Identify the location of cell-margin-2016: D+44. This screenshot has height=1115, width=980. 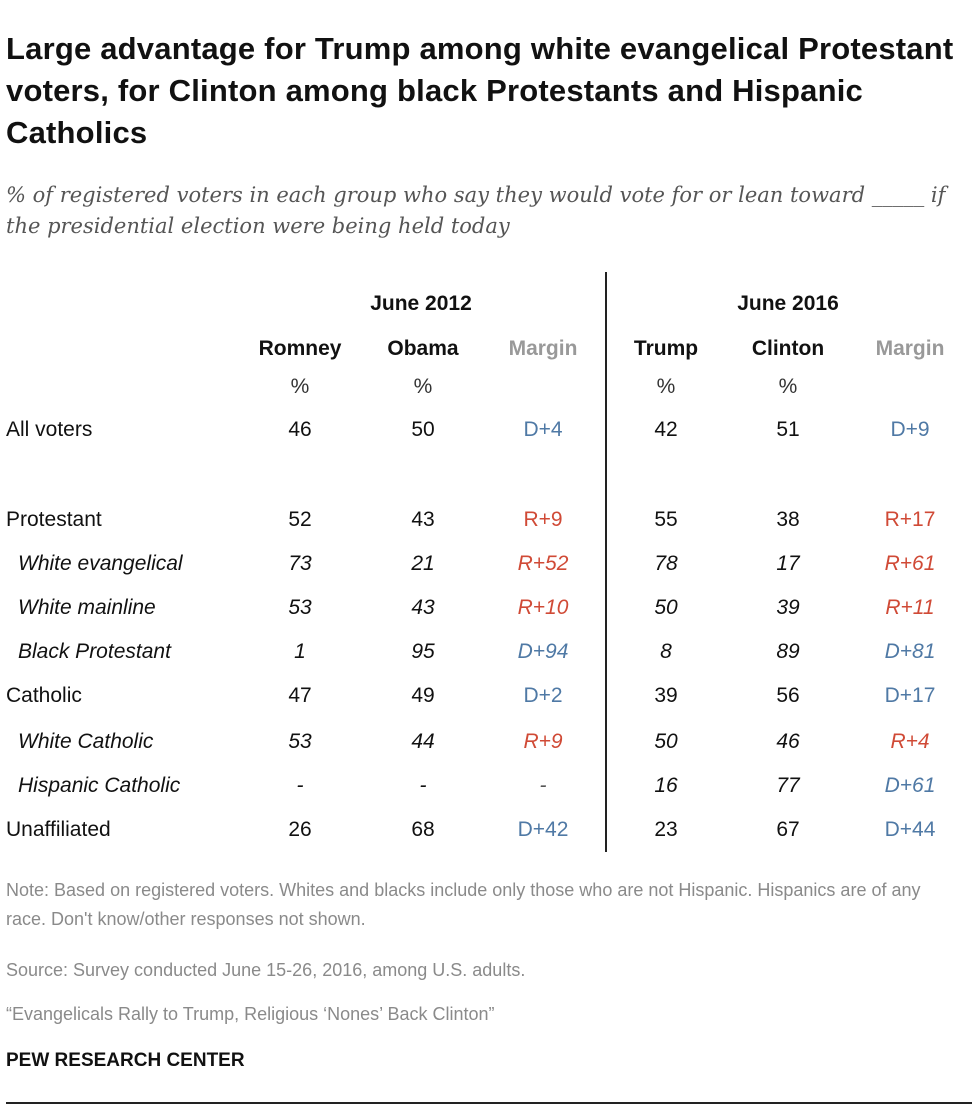
(910, 829).